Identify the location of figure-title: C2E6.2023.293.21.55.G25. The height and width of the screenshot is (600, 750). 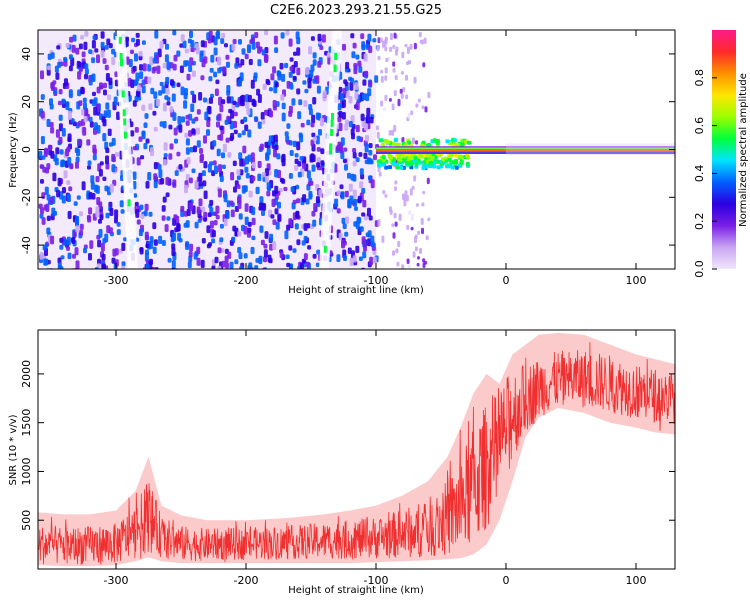
(356, 10).